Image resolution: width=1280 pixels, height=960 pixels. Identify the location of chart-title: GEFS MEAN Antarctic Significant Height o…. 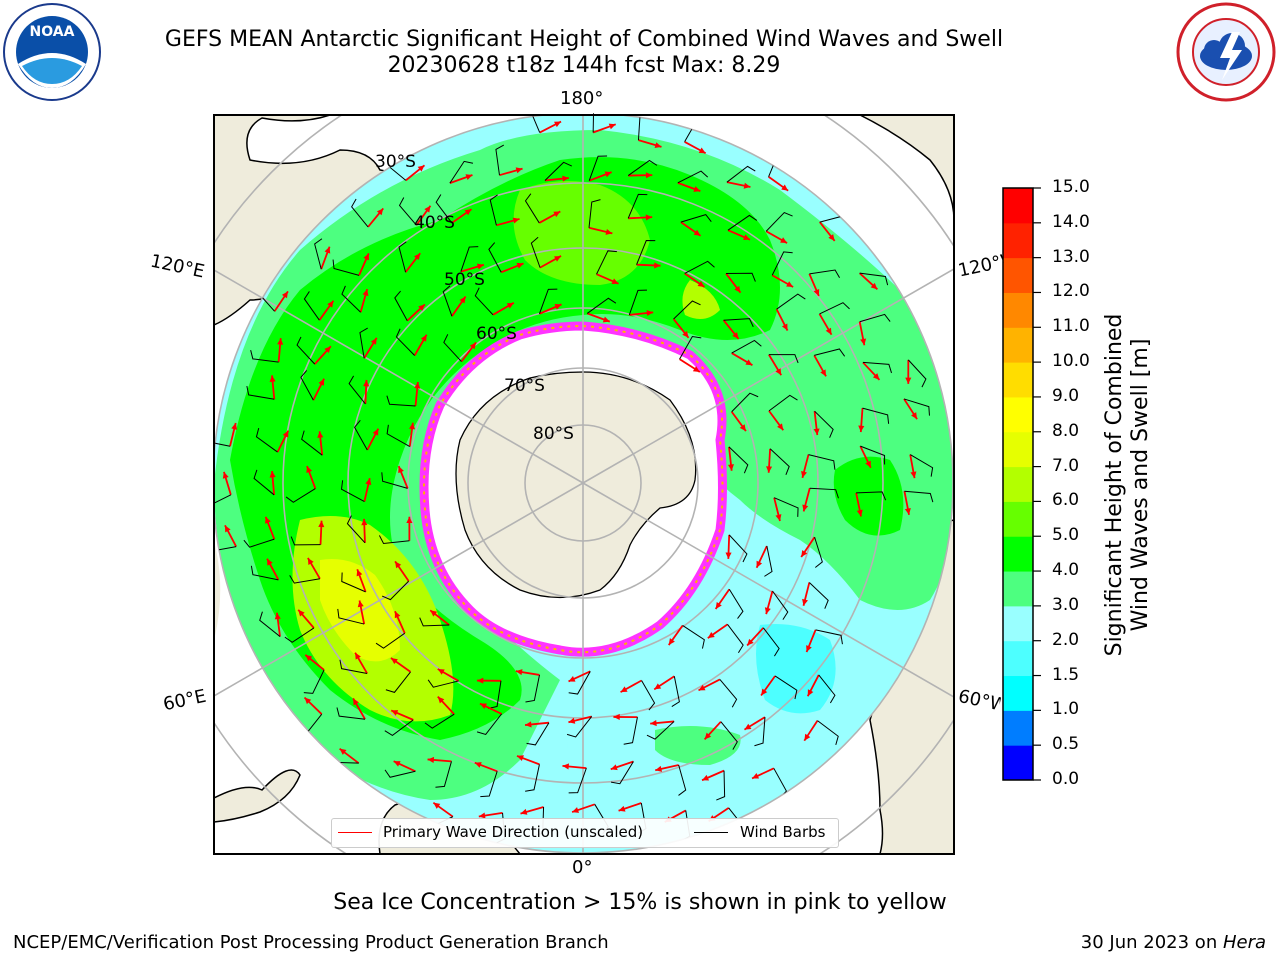
(584, 39).